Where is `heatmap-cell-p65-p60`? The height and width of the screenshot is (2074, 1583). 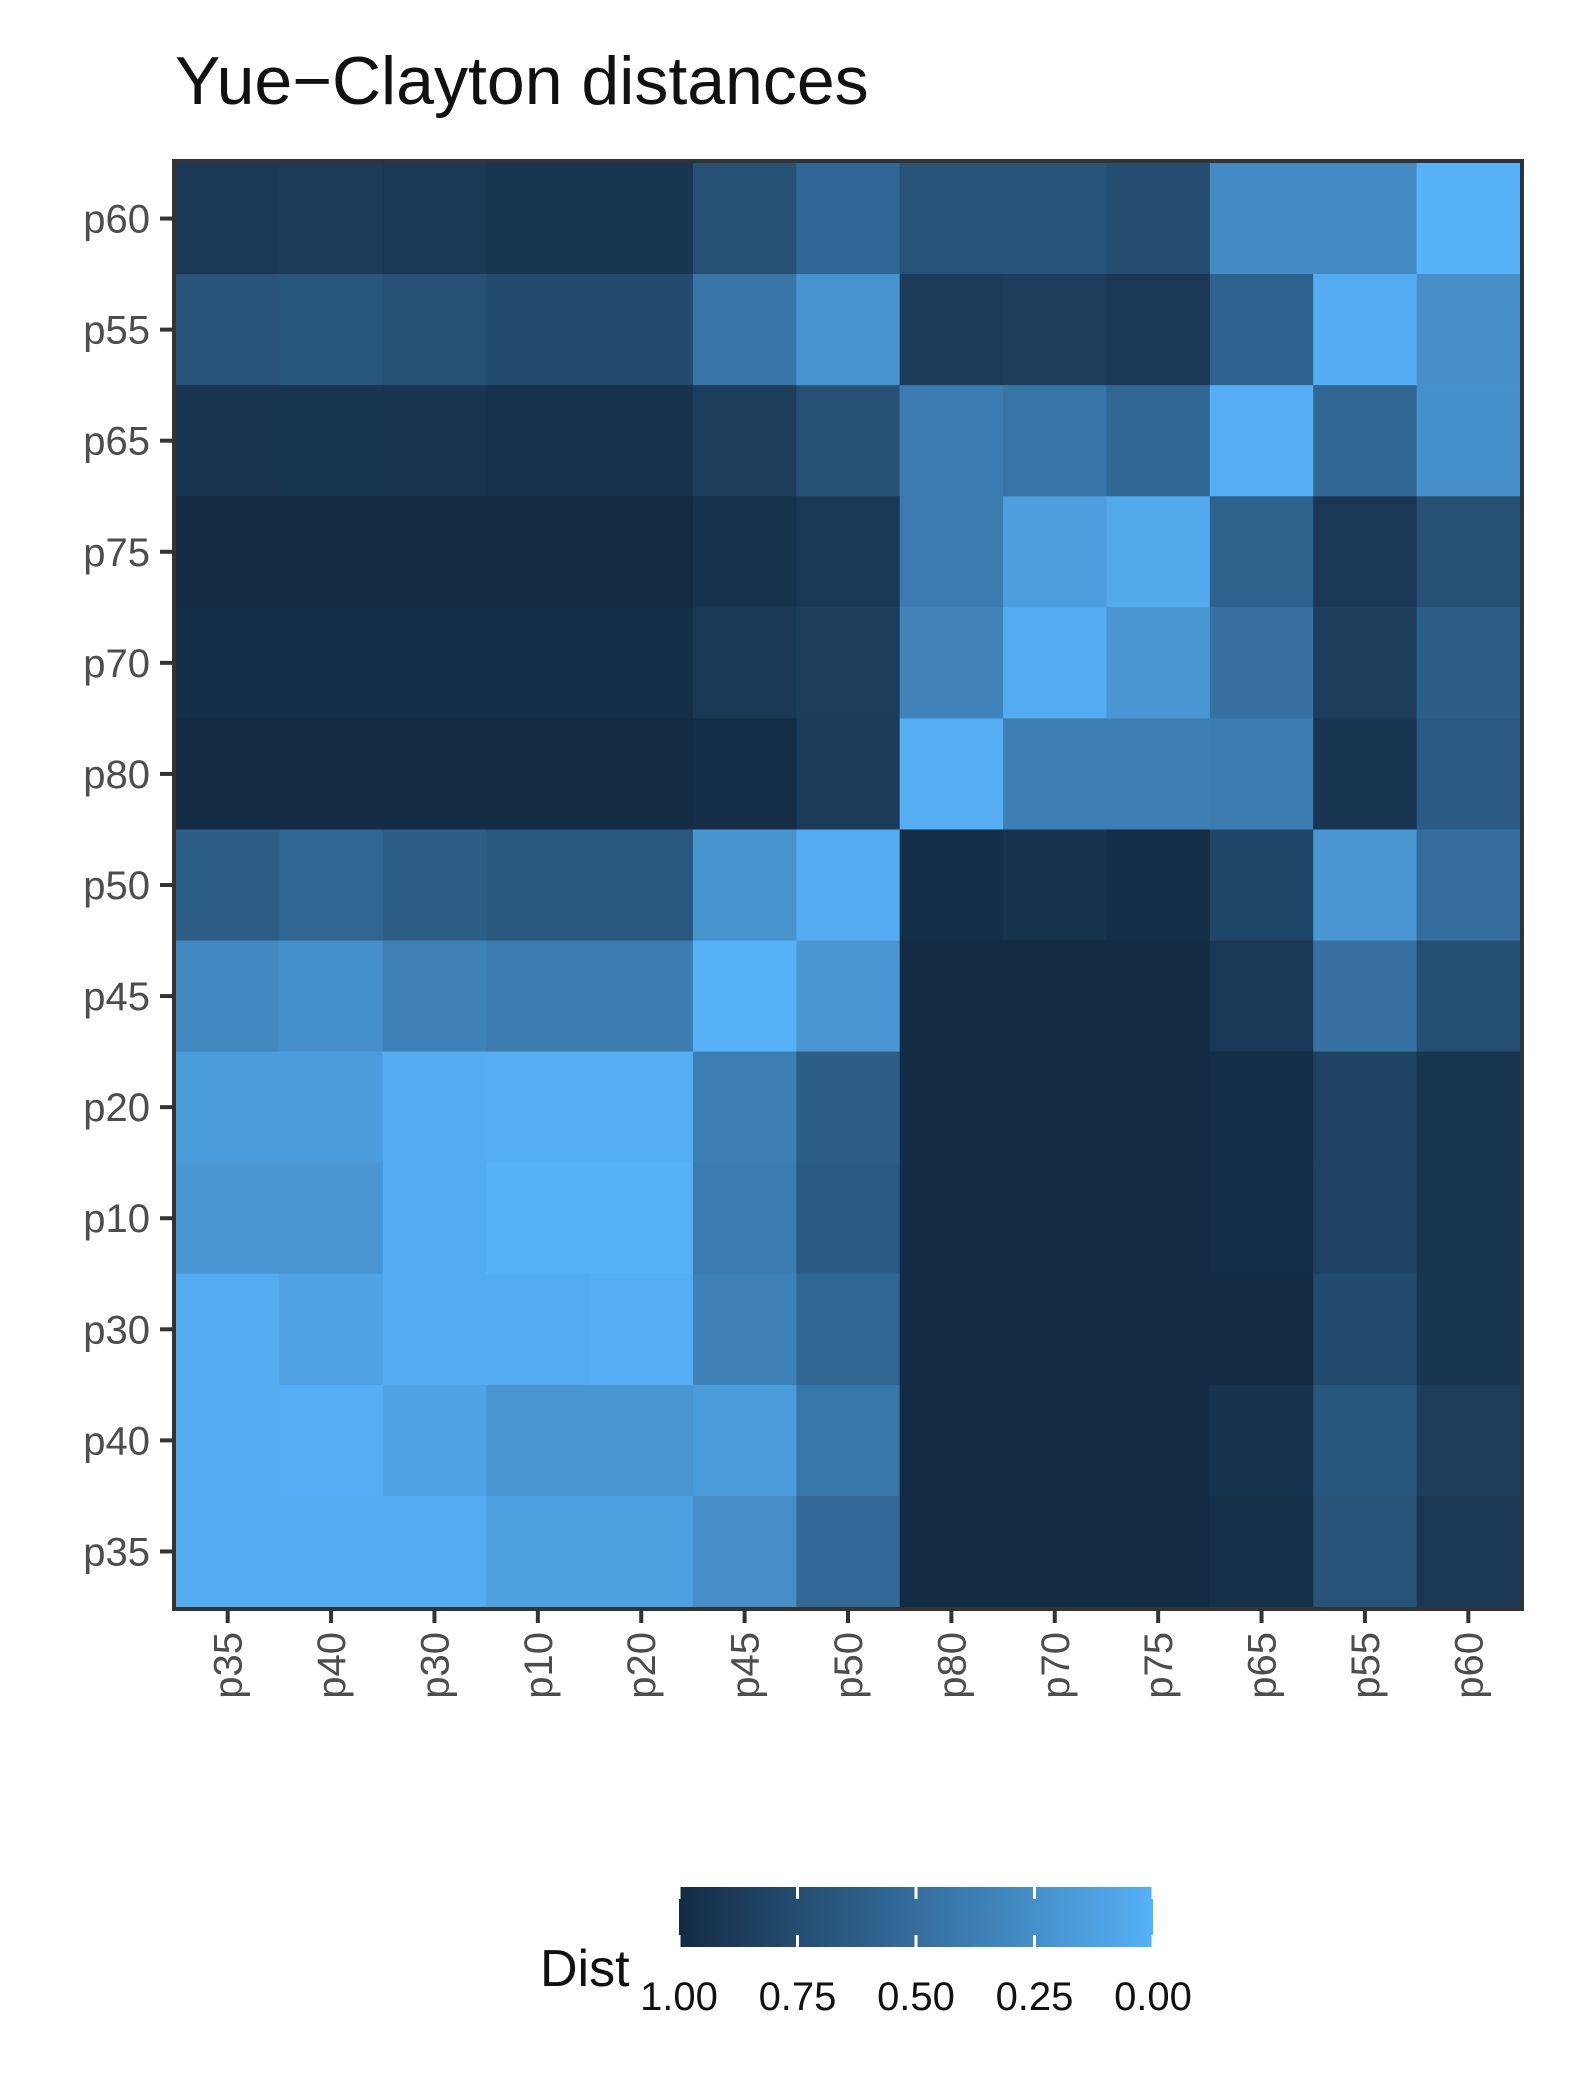 heatmap-cell-p65-p60 is located at coordinates (1468, 441).